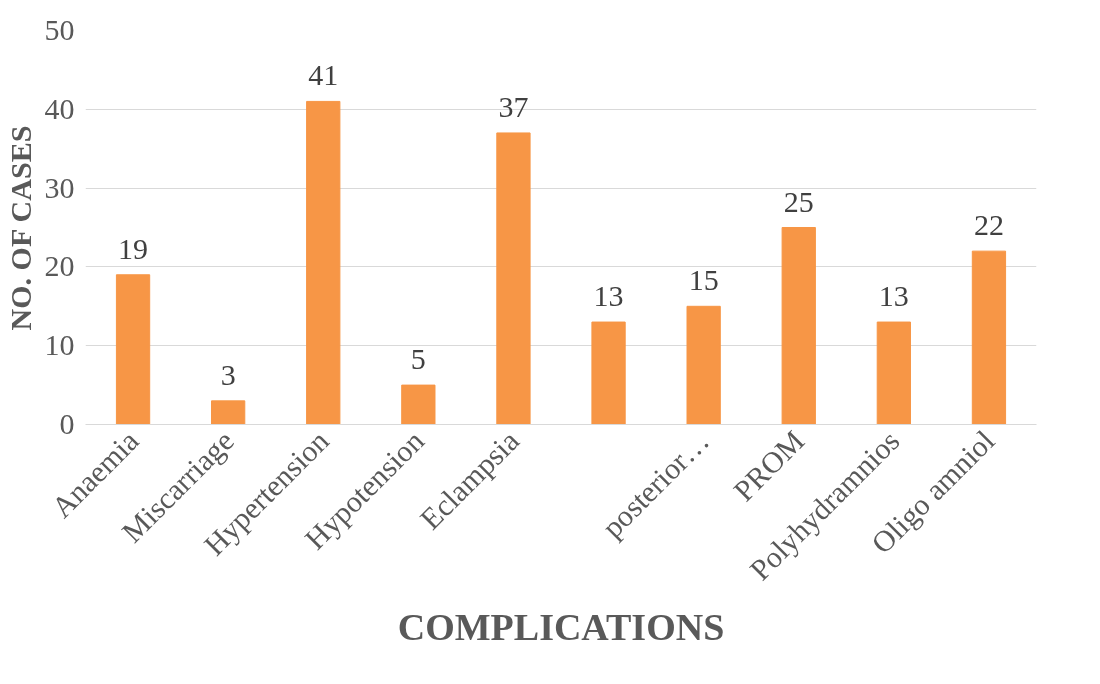  What do you see at coordinates (133, 248) in the screenshot?
I see `data-label: 19` at bounding box center [133, 248].